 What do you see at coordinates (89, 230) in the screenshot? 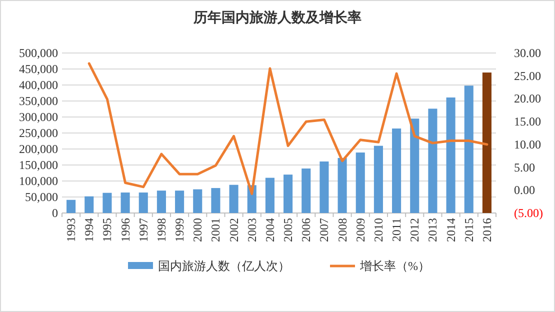
I see `x-tick-label: 1994` at bounding box center [89, 230].